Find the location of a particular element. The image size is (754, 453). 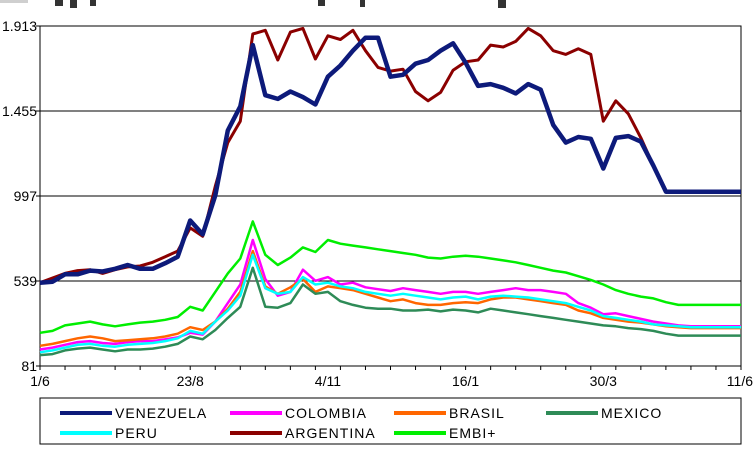

cropped-title-fragment is located at coordinates (377, 7).